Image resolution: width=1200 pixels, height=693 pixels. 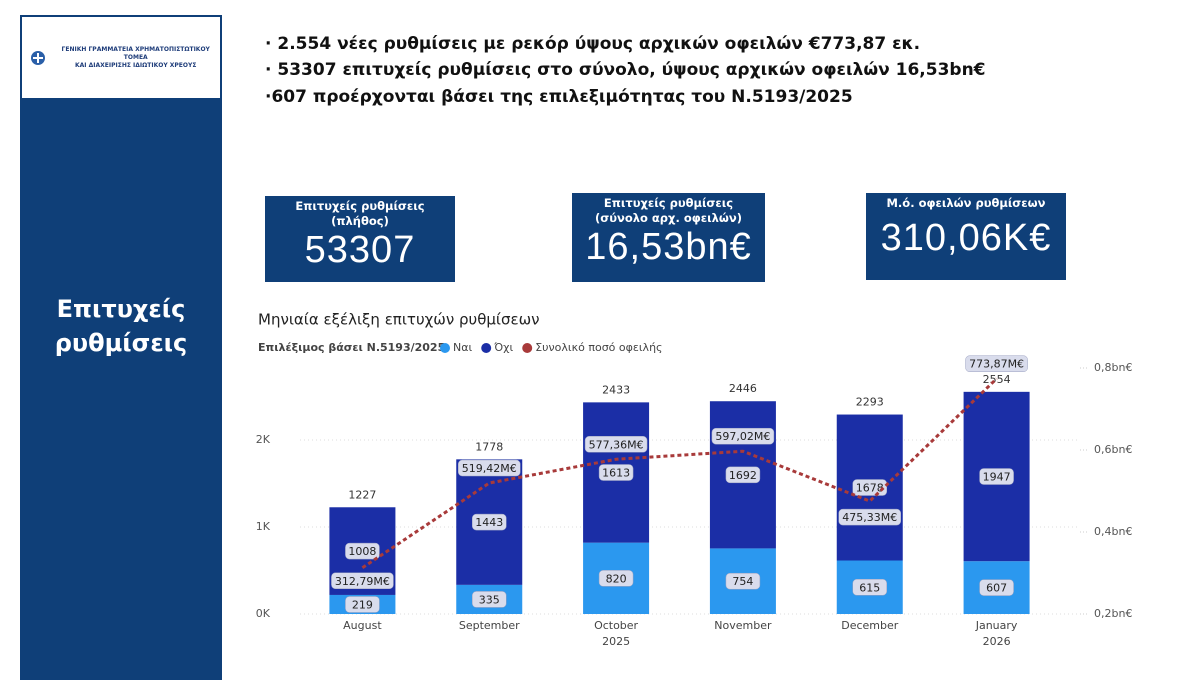 I want to click on x-sublabel: 2025, so click(x=616, y=641).